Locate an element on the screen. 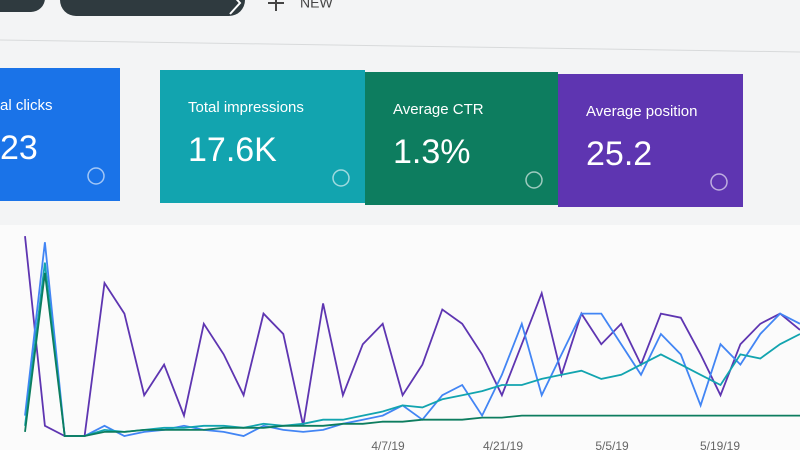 The height and width of the screenshot is (450, 800). x-tick-label: 4/21/19 is located at coordinates (503, 444).